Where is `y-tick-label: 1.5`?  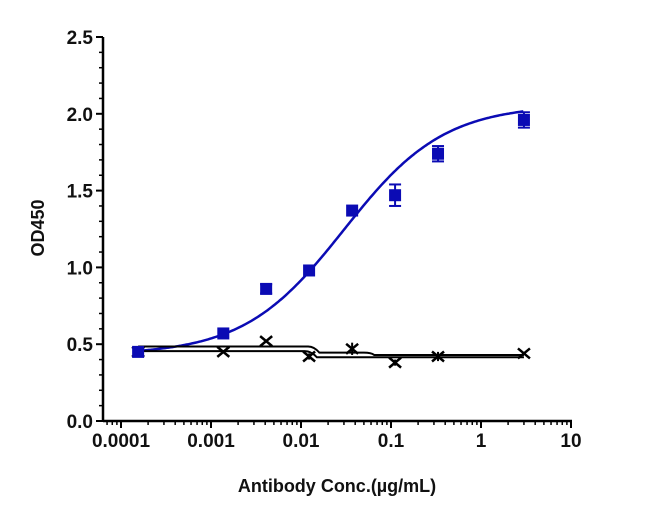
y-tick-label: 1.5 is located at coordinates (80, 192).